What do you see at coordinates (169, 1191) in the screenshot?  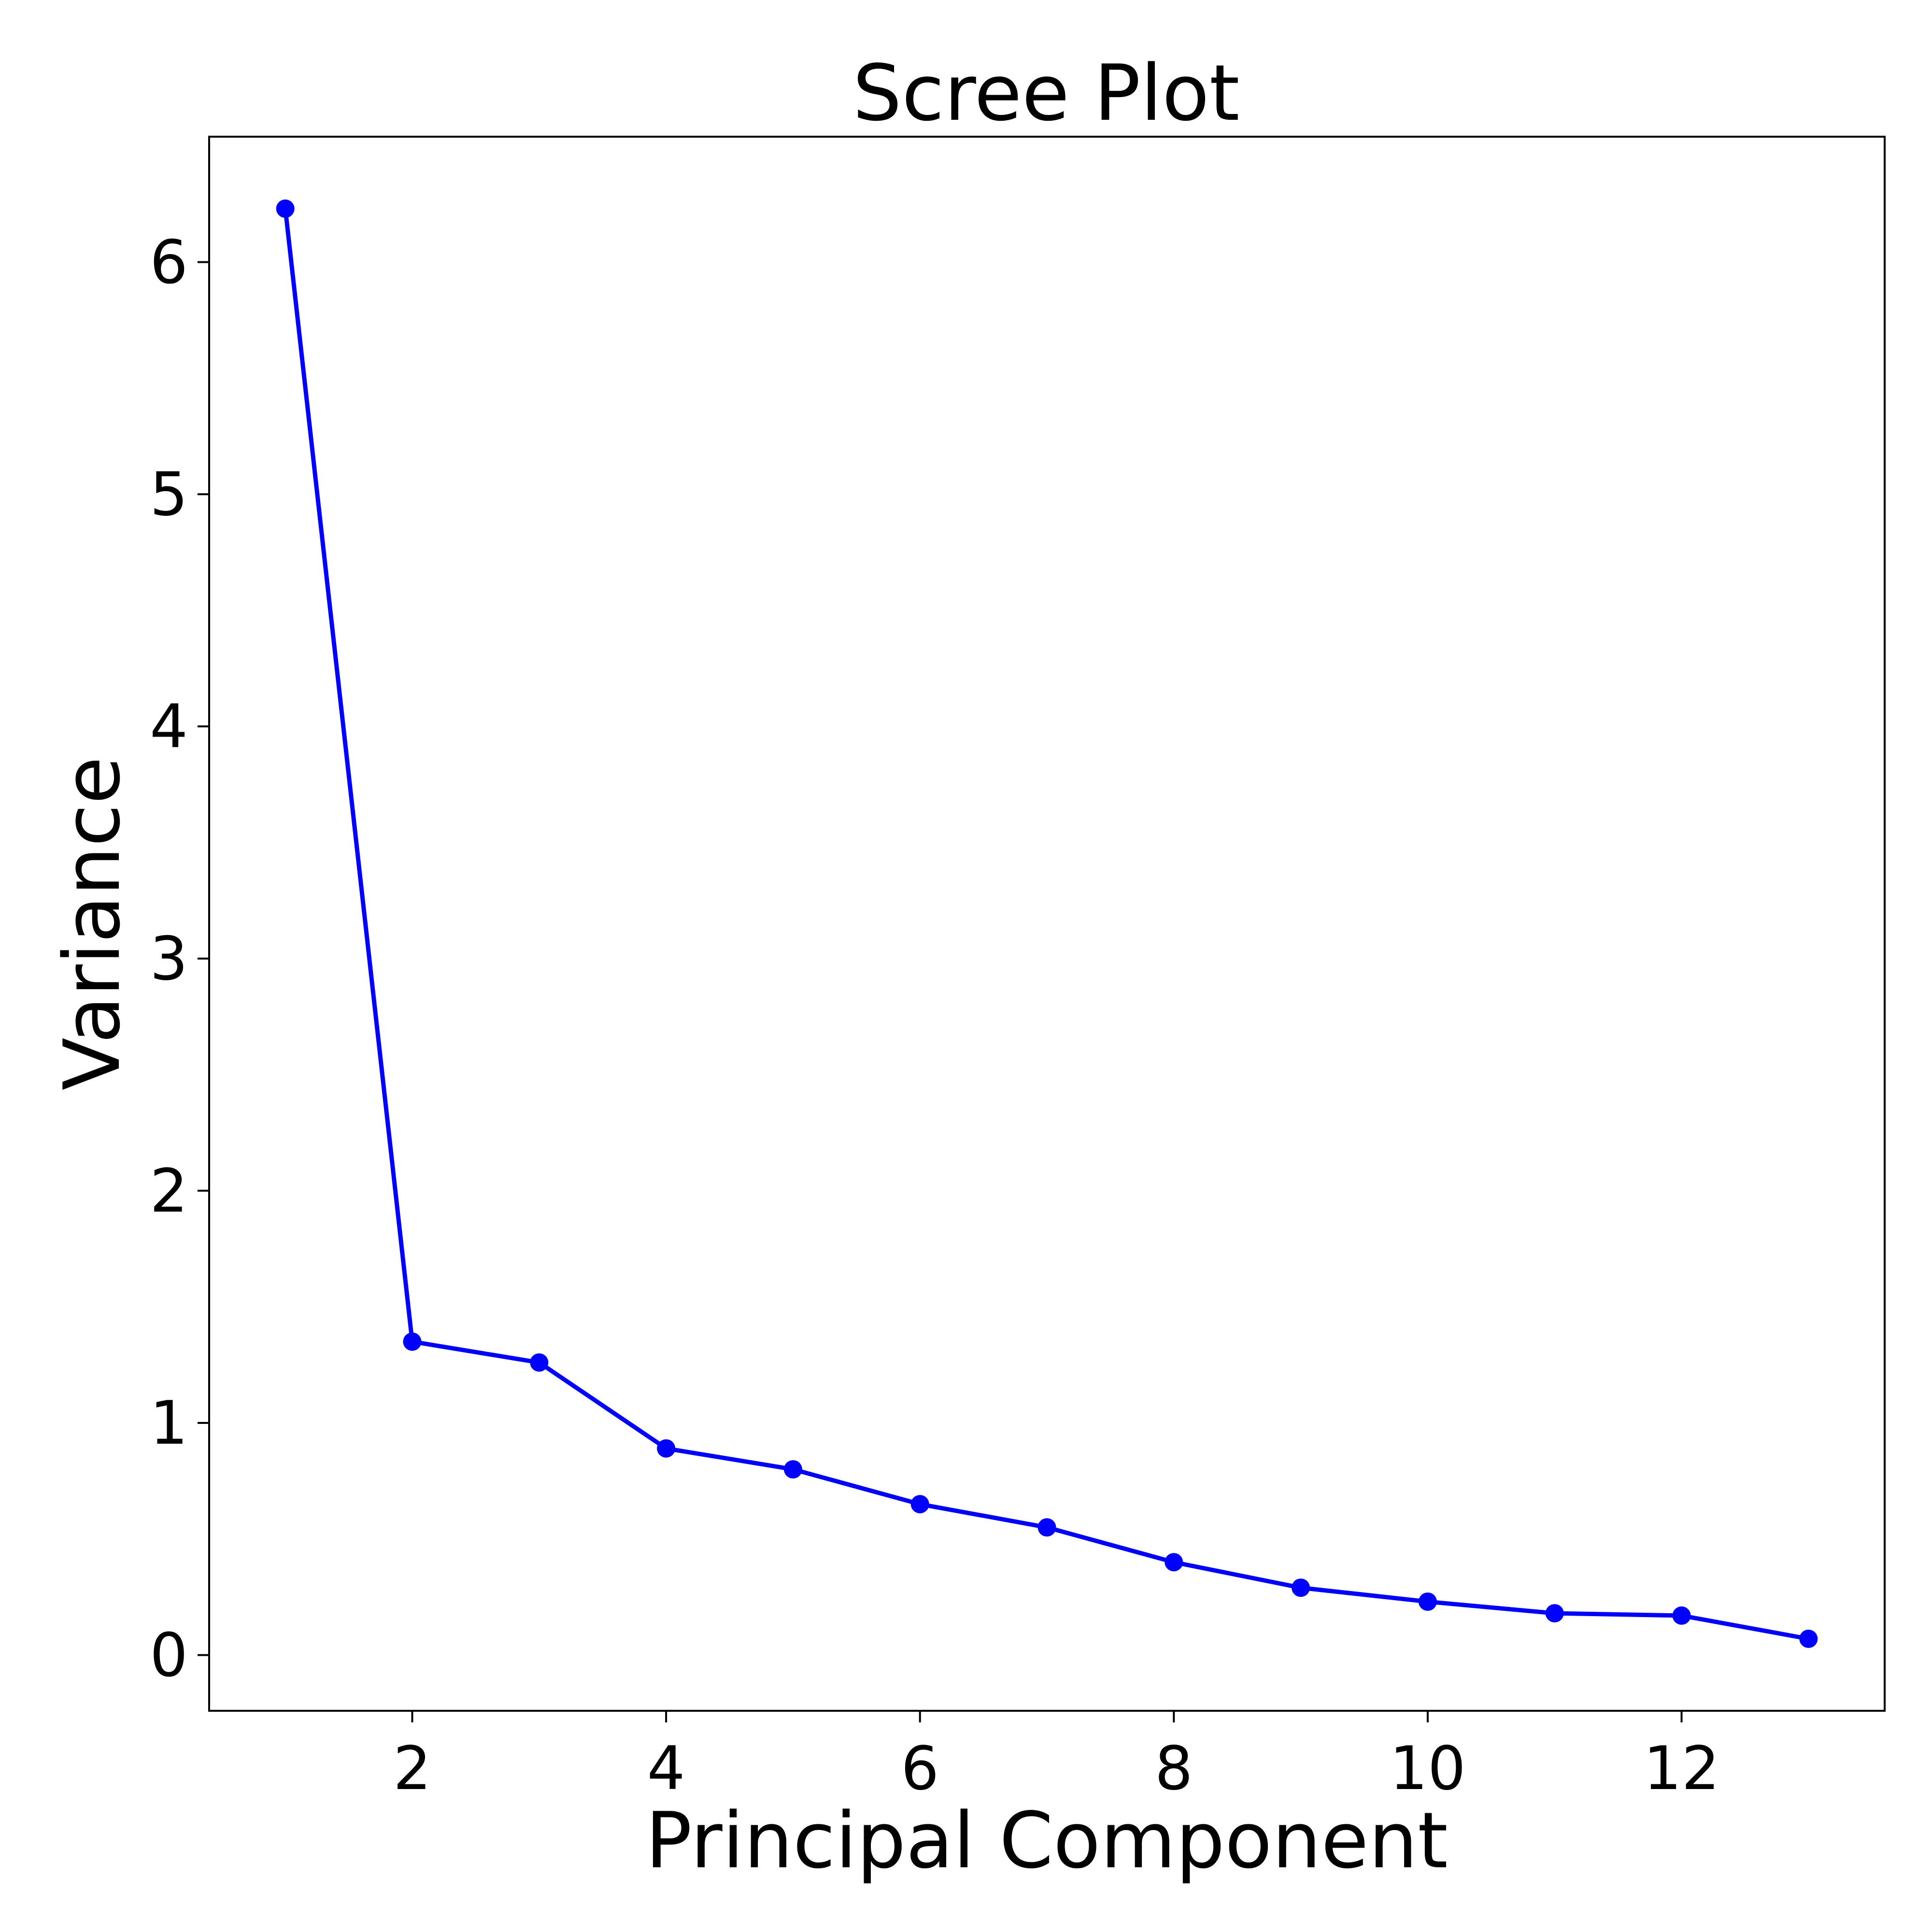 I see `y-tick-label-2: 2` at bounding box center [169, 1191].